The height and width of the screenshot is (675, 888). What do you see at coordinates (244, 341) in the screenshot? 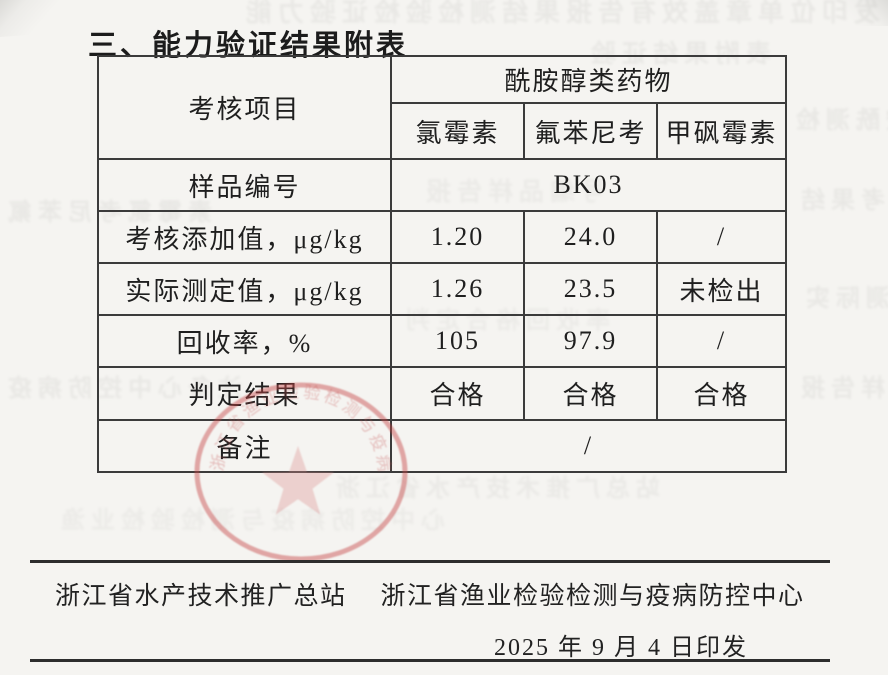
I see `row-label: 回收率，%` at bounding box center [244, 341].